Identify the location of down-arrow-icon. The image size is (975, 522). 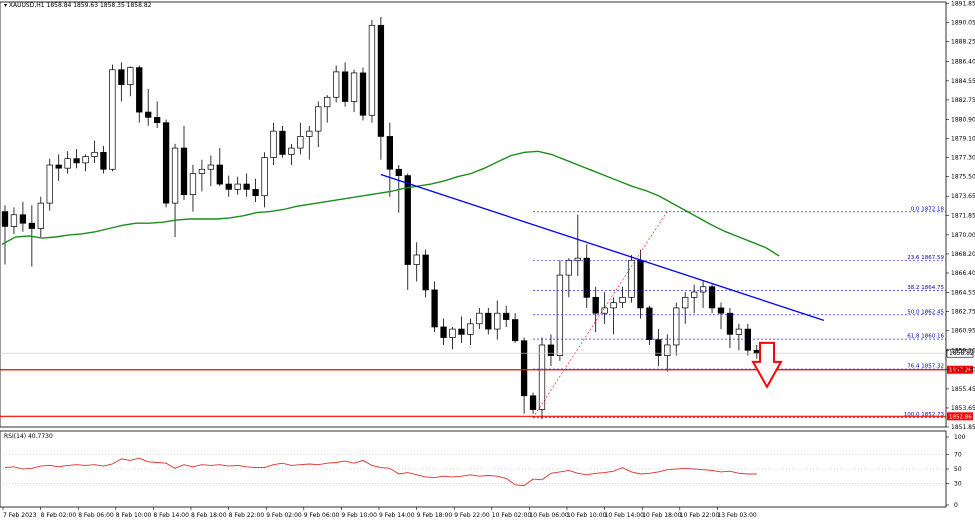
(767, 365).